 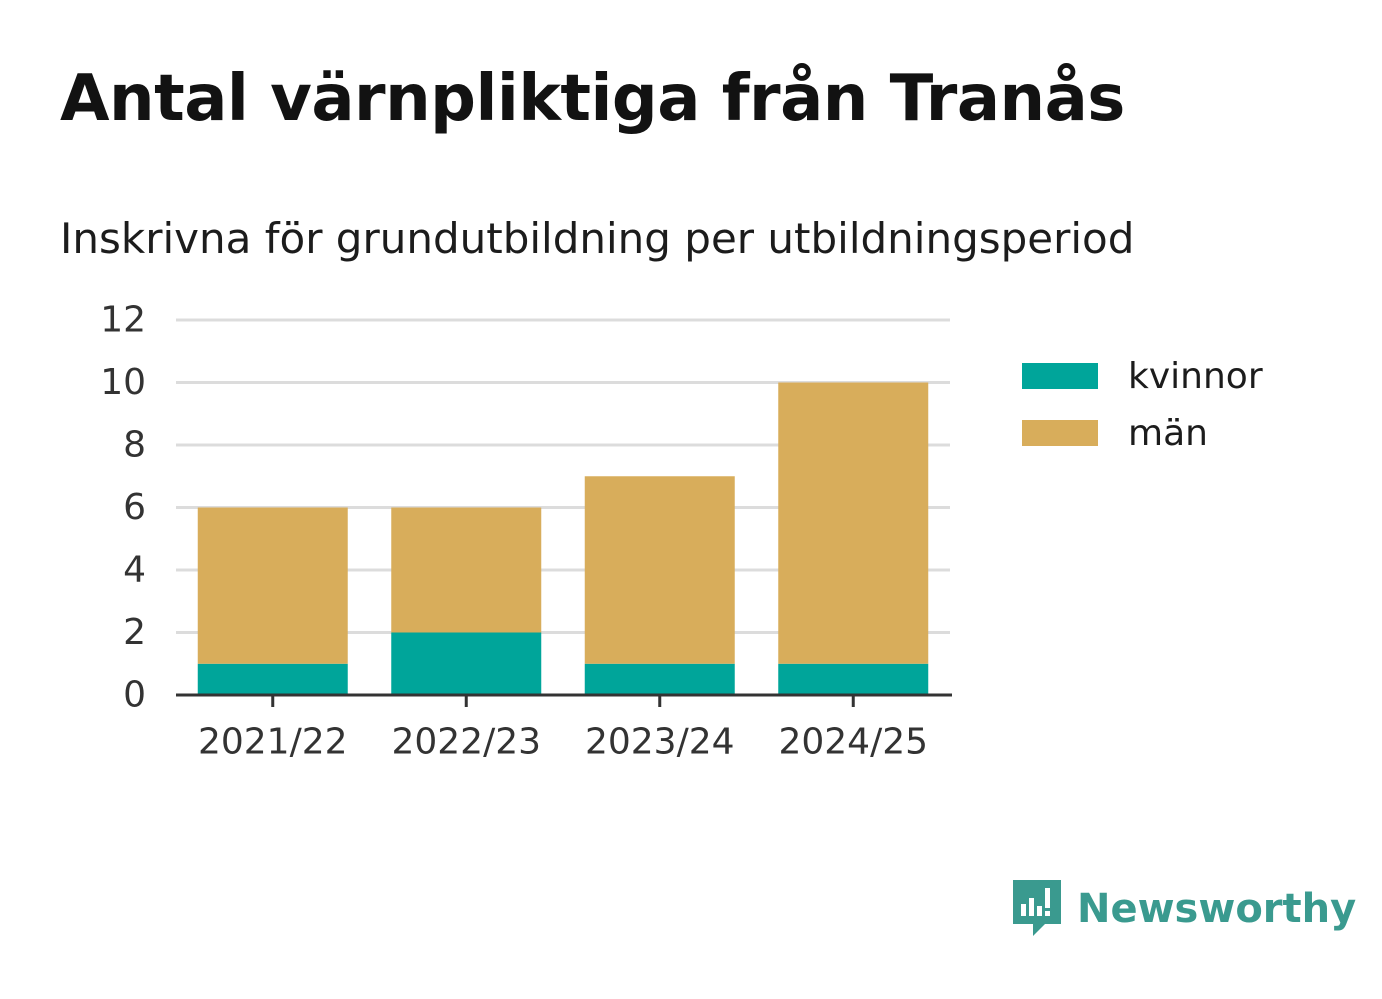 What do you see at coordinates (273, 742) in the screenshot?
I see `x-tick-label: 2021/22` at bounding box center [273, 742].